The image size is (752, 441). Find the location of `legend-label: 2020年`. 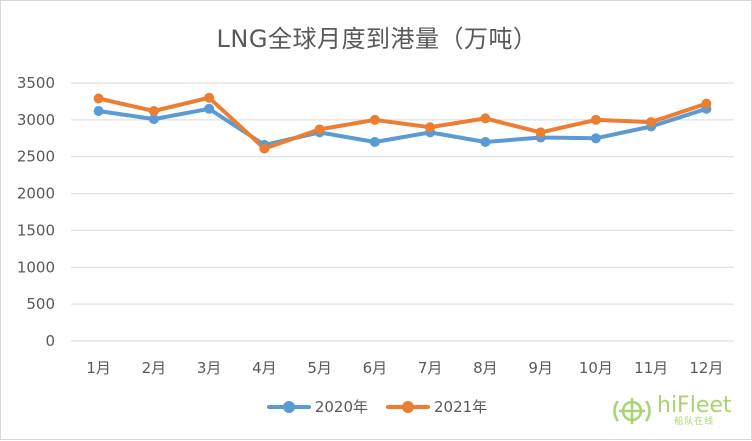

legend-label: 2020年 is located at coordinates (341, 407).